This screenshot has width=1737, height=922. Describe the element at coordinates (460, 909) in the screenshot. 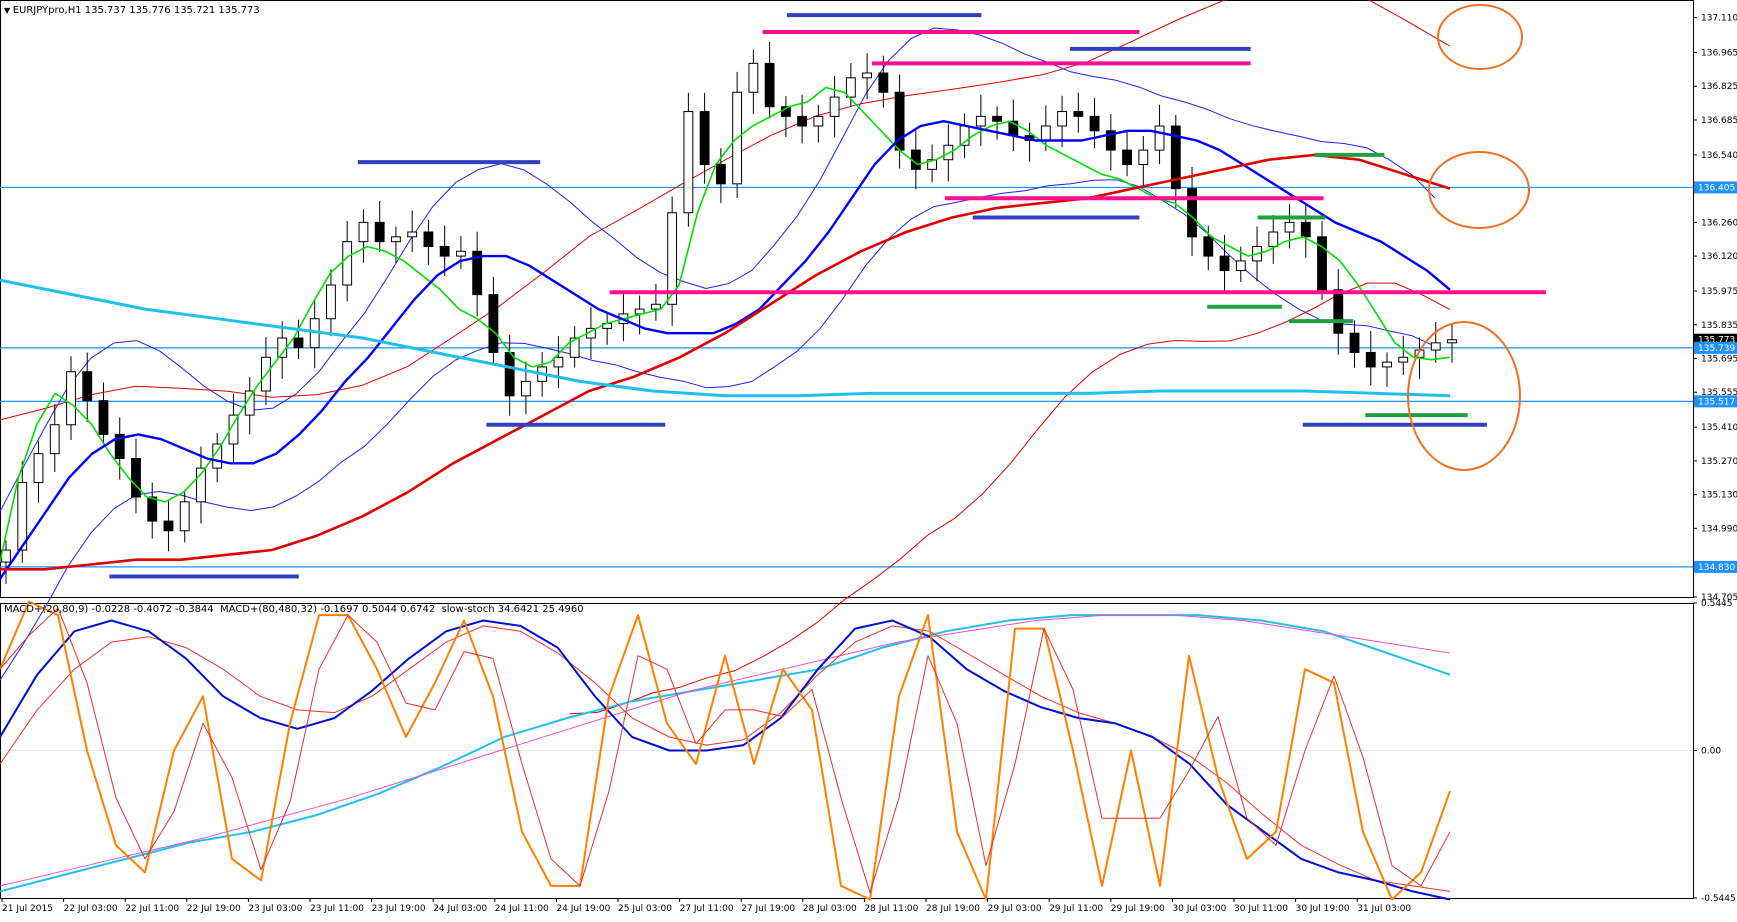

I see `x-tick-label: 24 Jul 03:00` at that location.